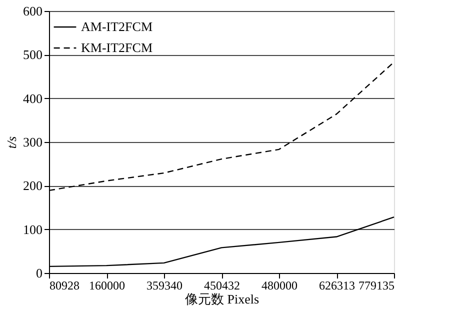 The image size is (451, 325). What do you see at coordinates (39, 273) in the screenshot?
I see `y-tick-label: 0` at bounding box center [39, 273].